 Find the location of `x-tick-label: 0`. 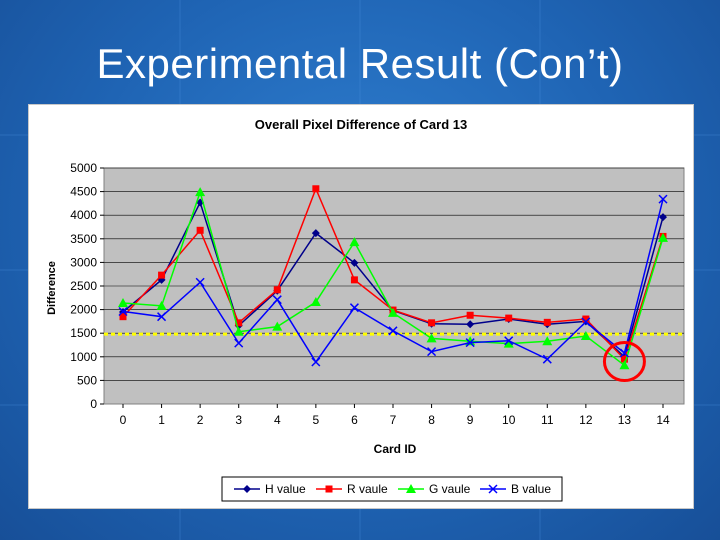

x-tick-label: 0 is located at coordinates (123, 420).